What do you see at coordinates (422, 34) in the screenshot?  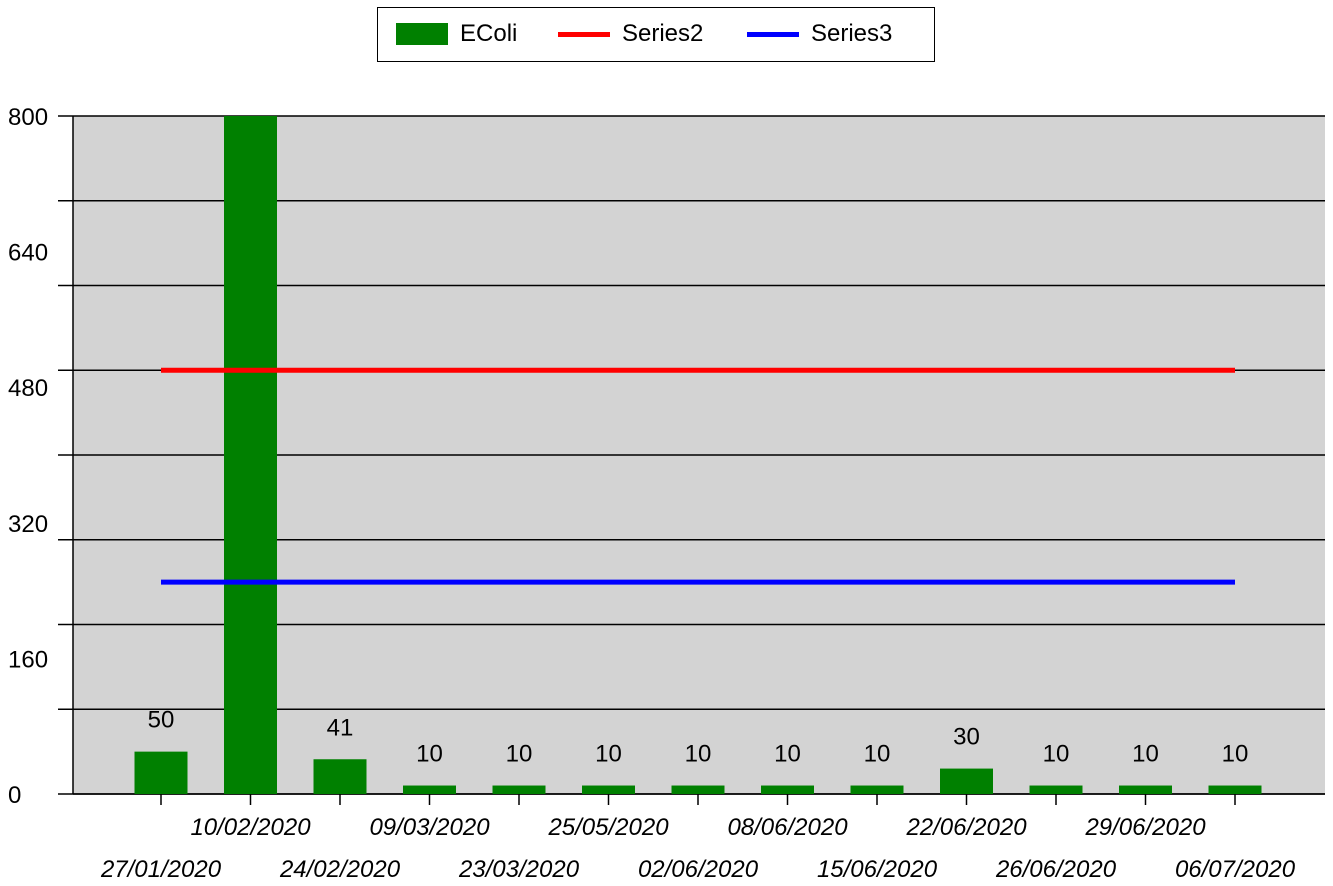 I see `legend-swatch-ecoli` at bounding box center [422, 34].